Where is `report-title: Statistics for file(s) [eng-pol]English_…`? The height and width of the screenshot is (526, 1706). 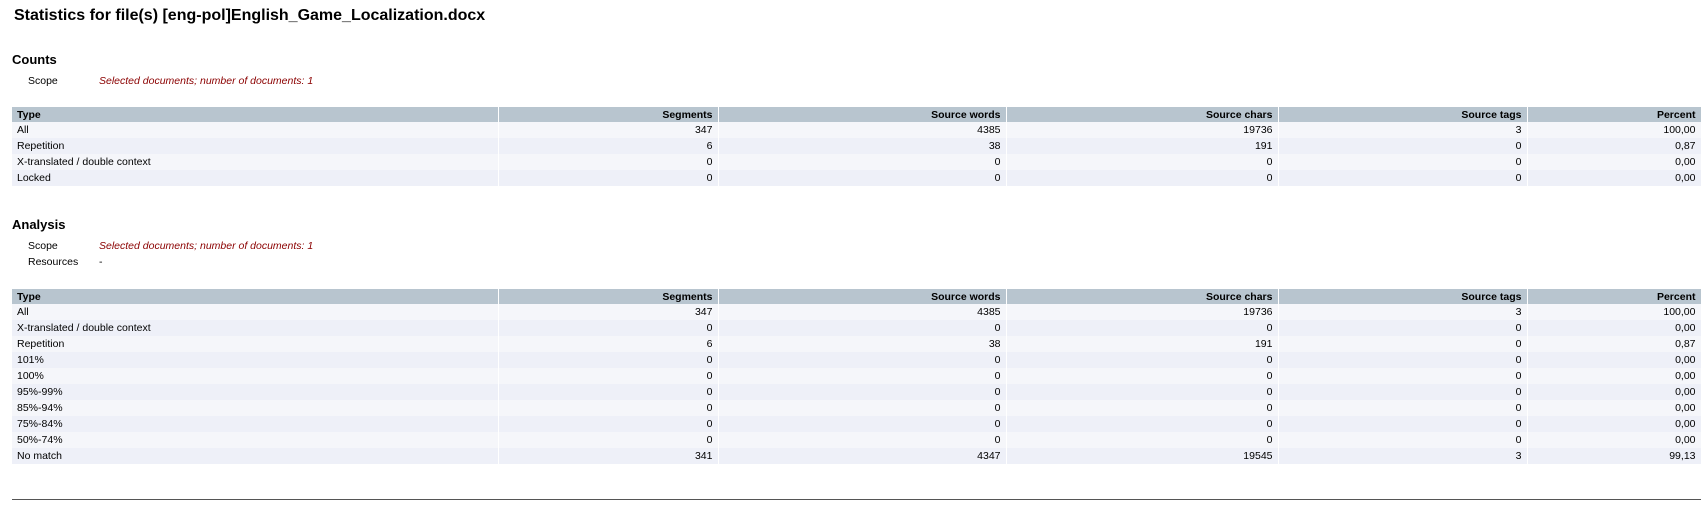
report-title: Statistics for file(s) [eng-pol]English_… is located at coordinates (250, 15).